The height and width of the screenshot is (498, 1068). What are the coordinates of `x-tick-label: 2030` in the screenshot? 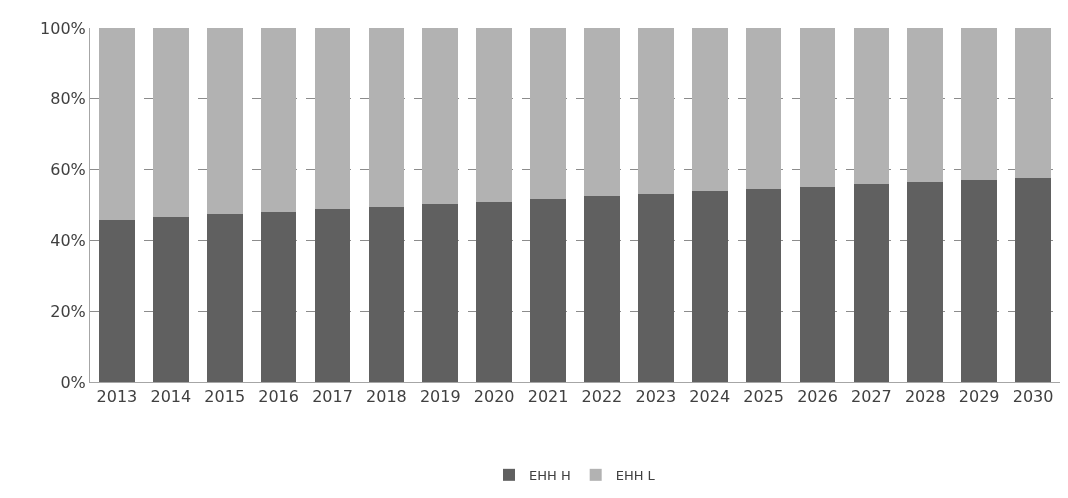 It's located at (1033, 397).